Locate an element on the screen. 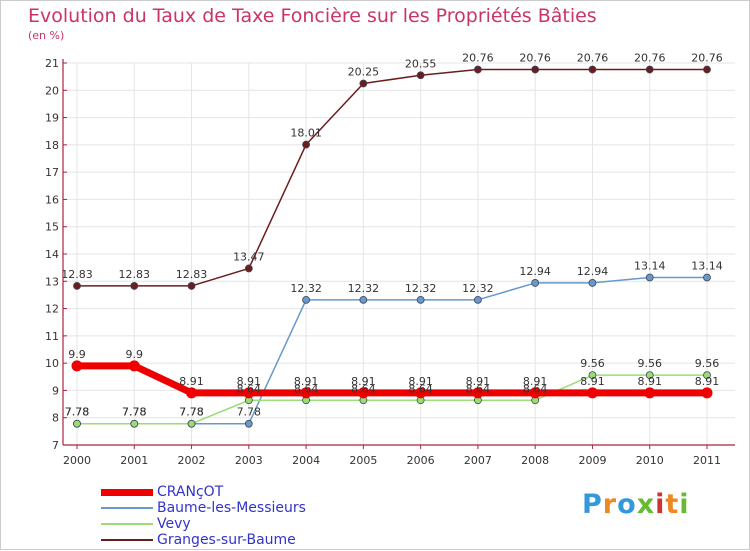  y-tick-label: 10 is located at coordinates (52, 363).